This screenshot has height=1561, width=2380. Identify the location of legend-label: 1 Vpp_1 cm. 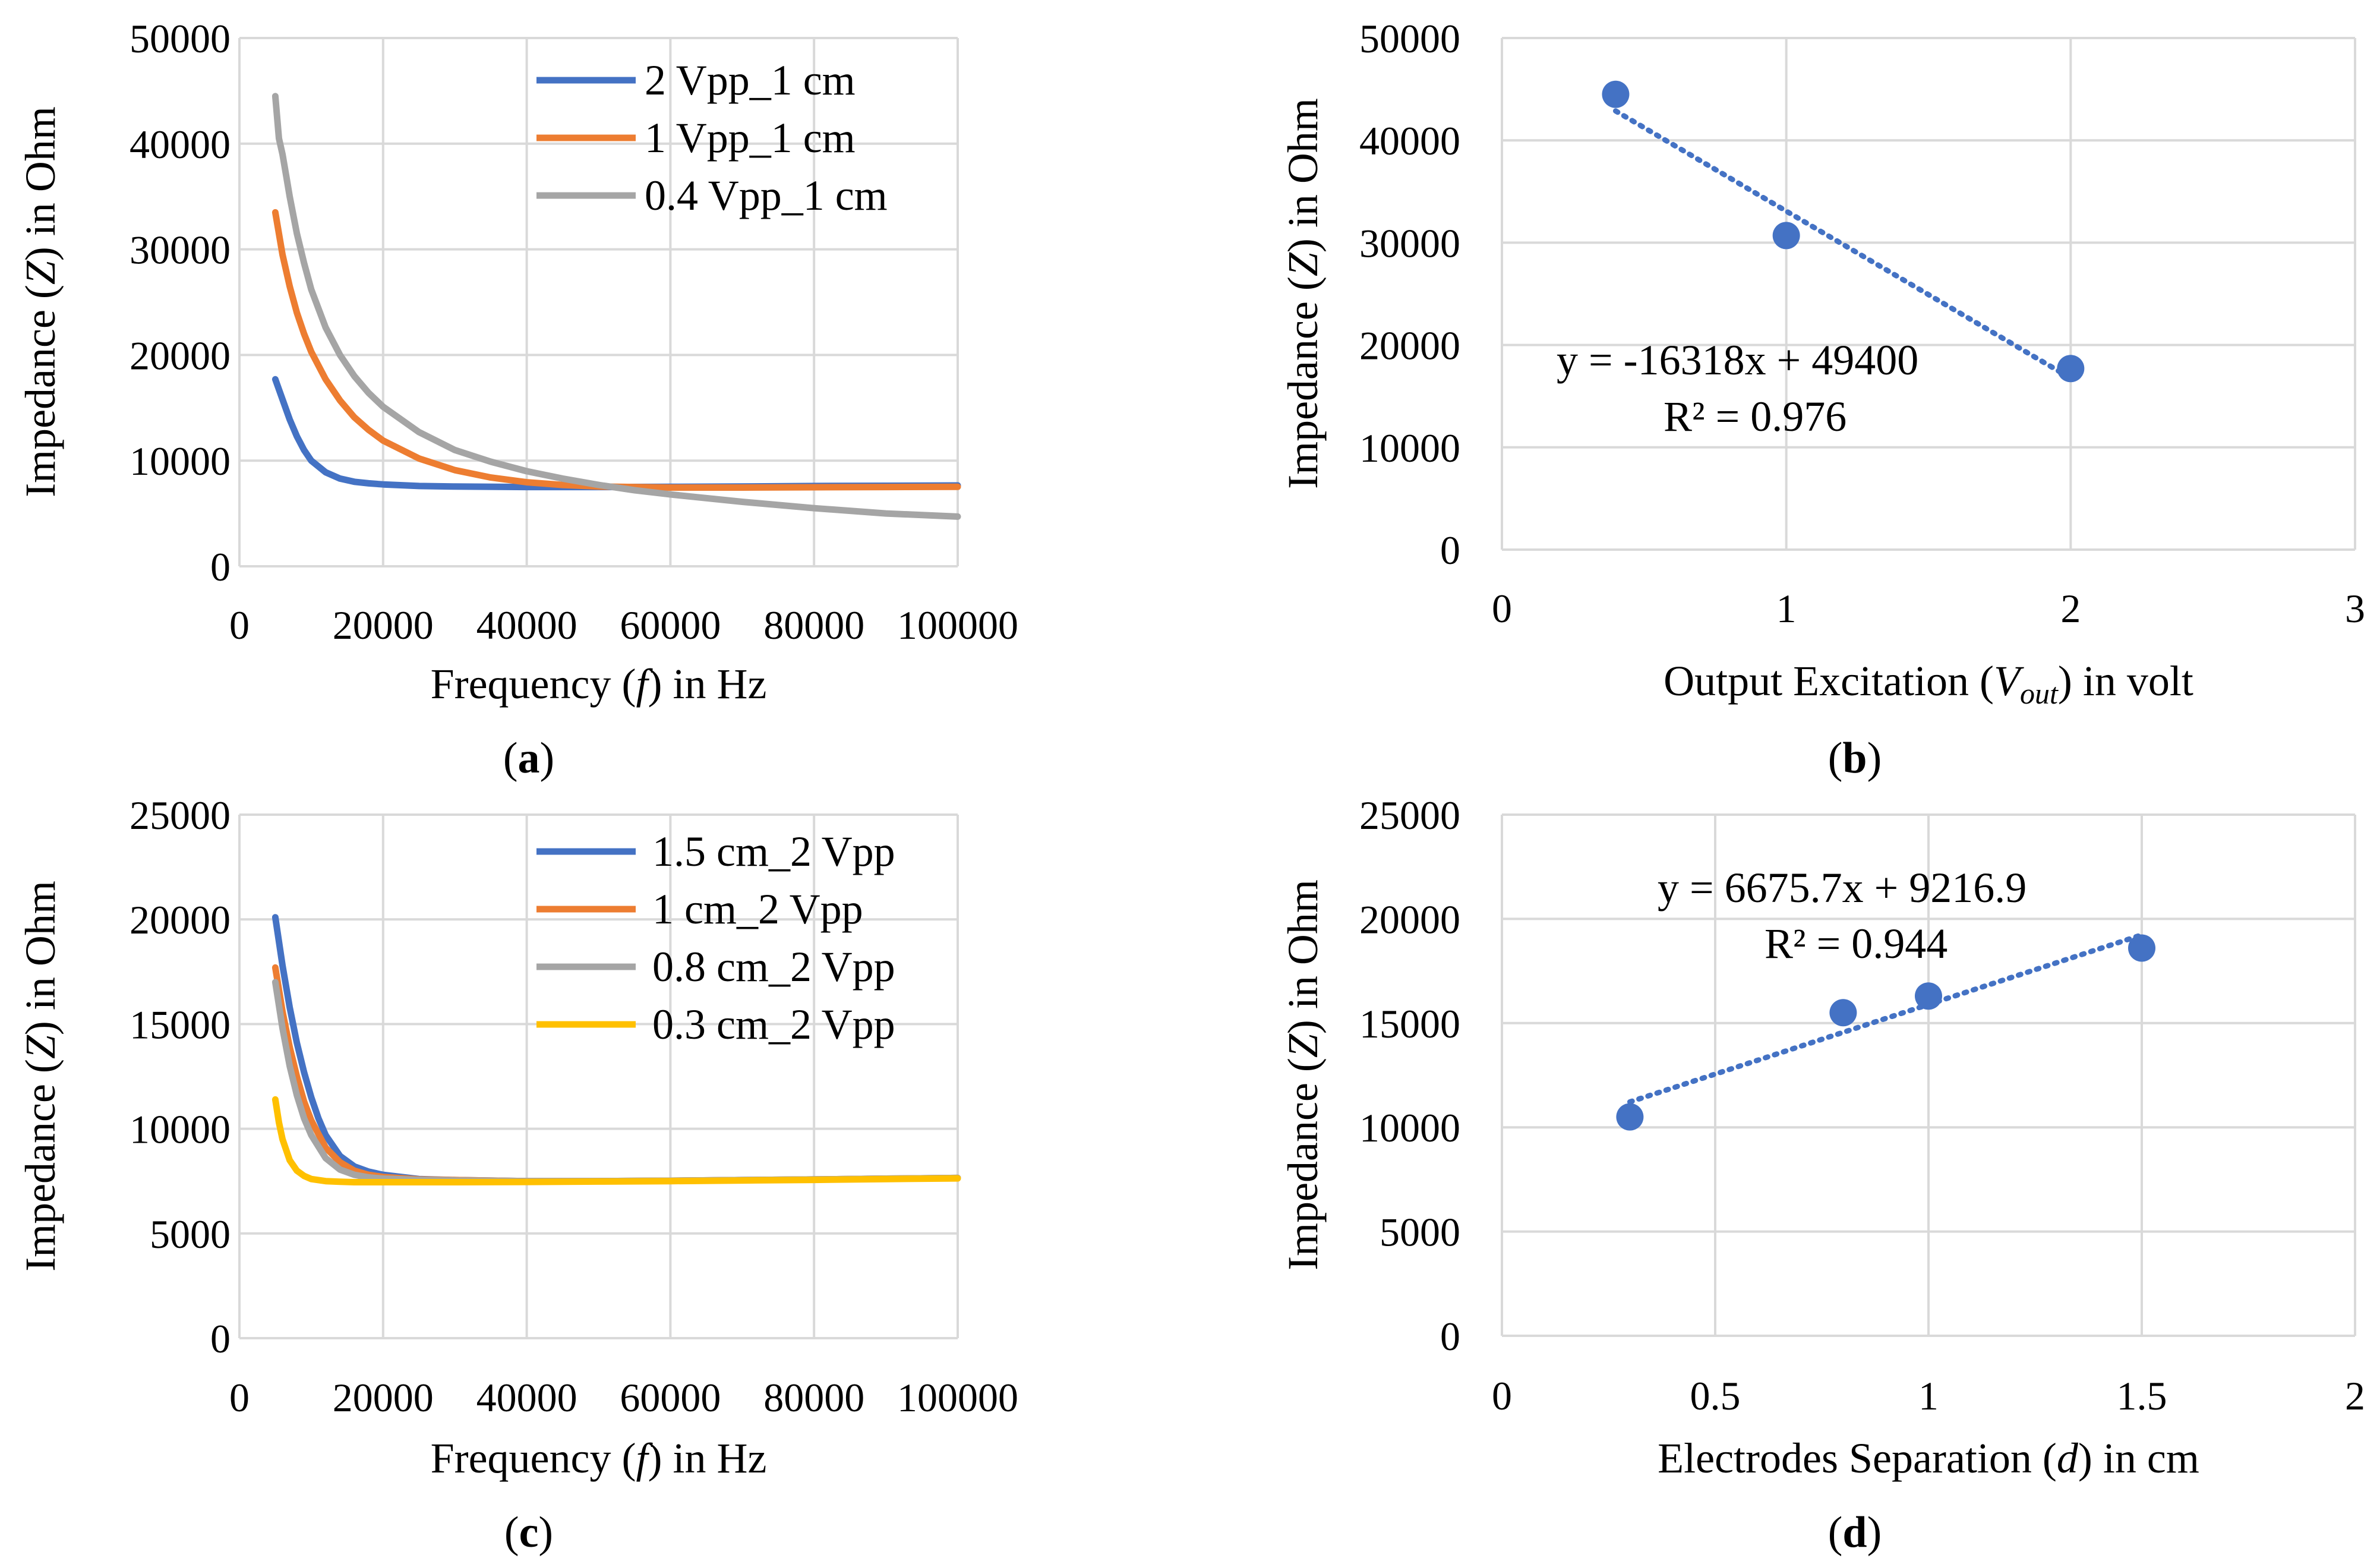
(750, 138).